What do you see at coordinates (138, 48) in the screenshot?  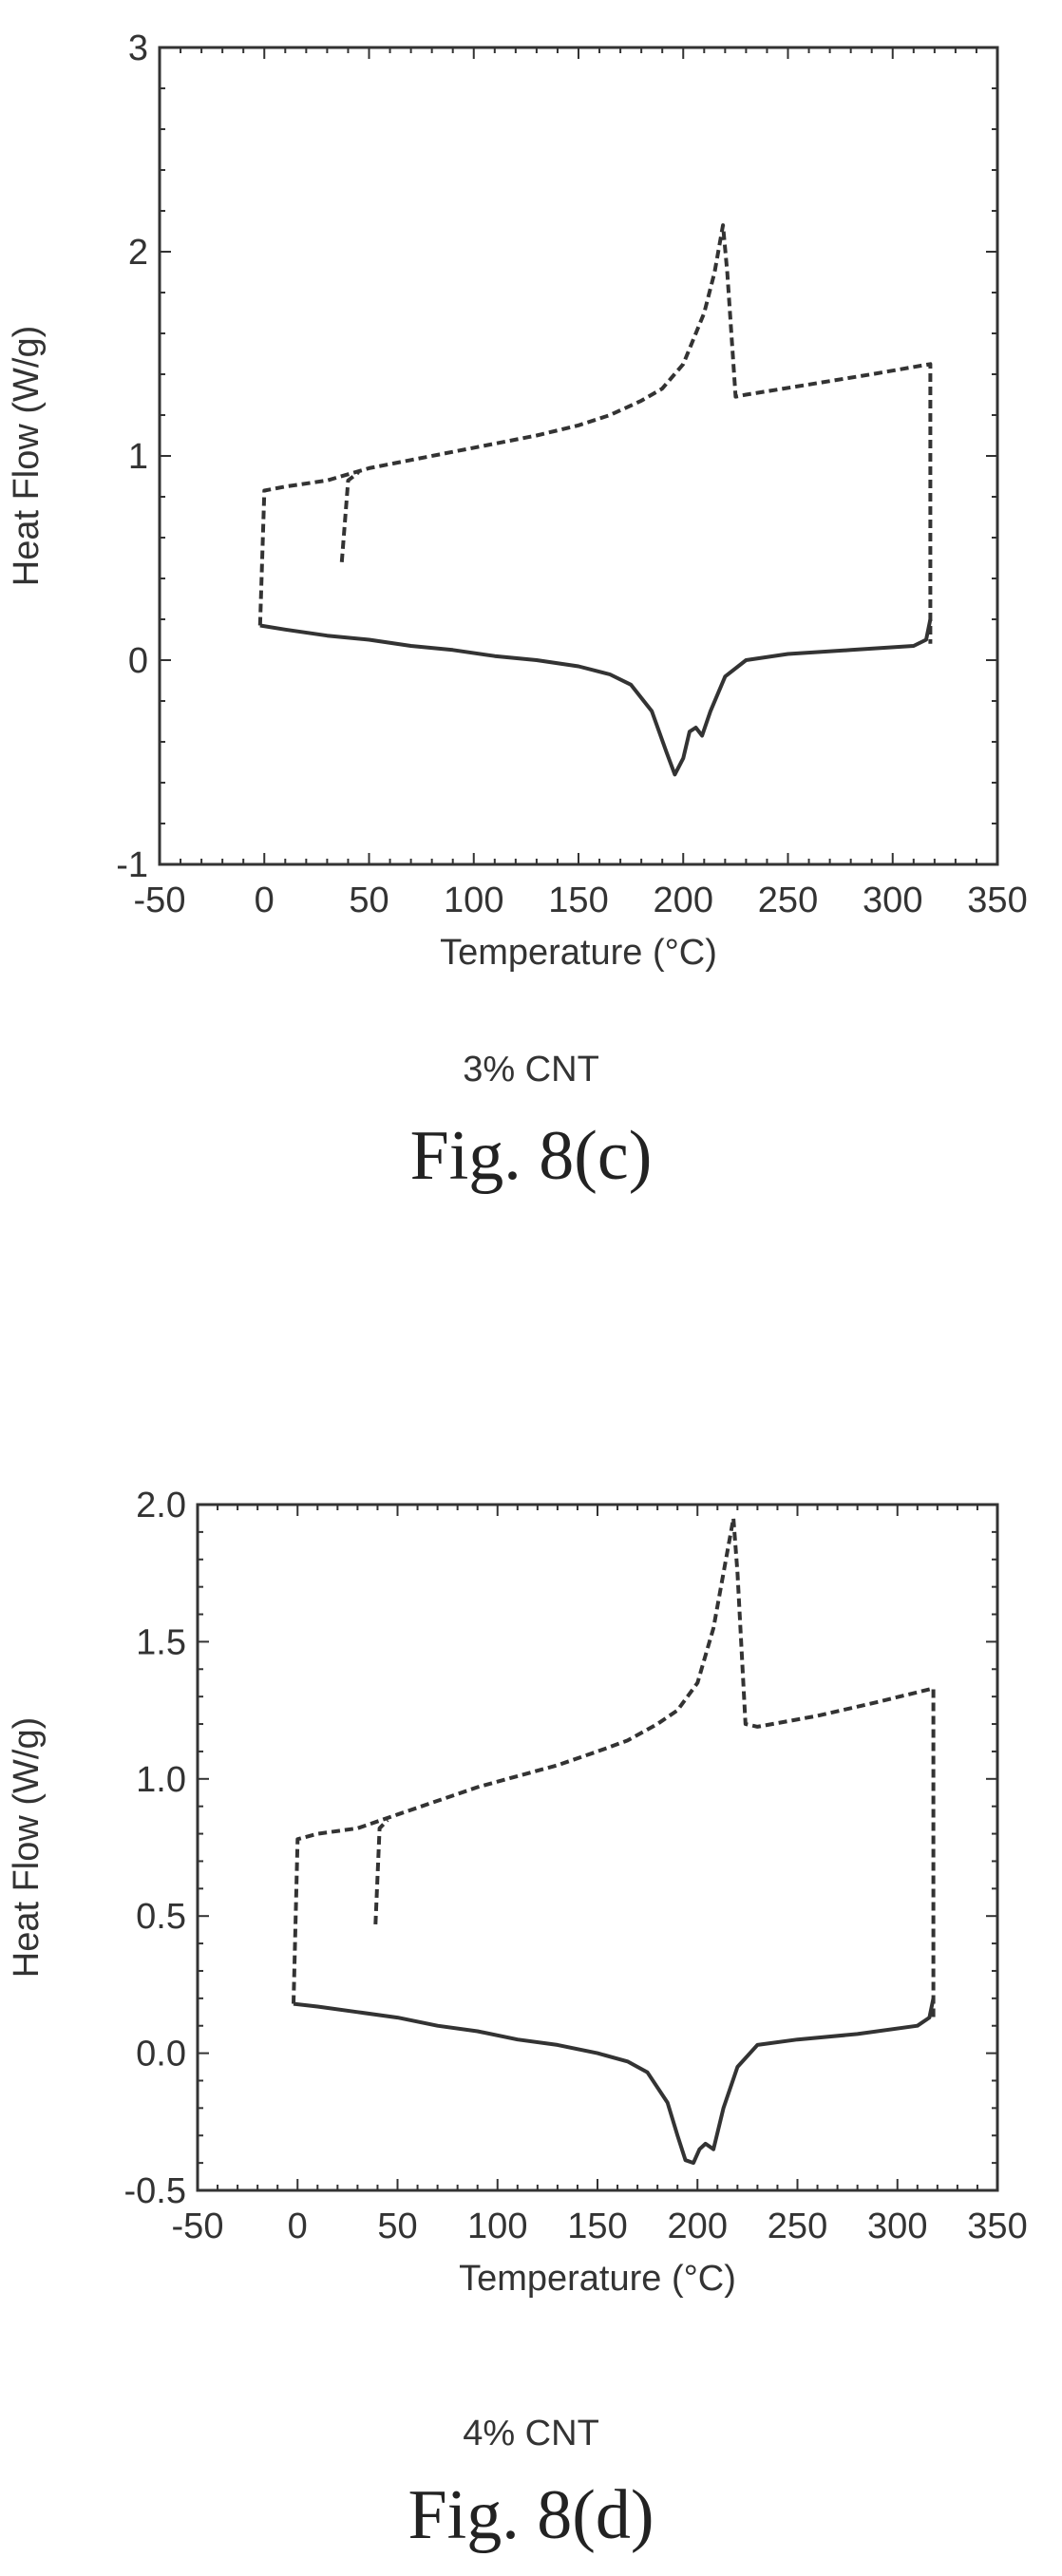 I see `y-tick-label: 3` at bounding box center [138, 48].